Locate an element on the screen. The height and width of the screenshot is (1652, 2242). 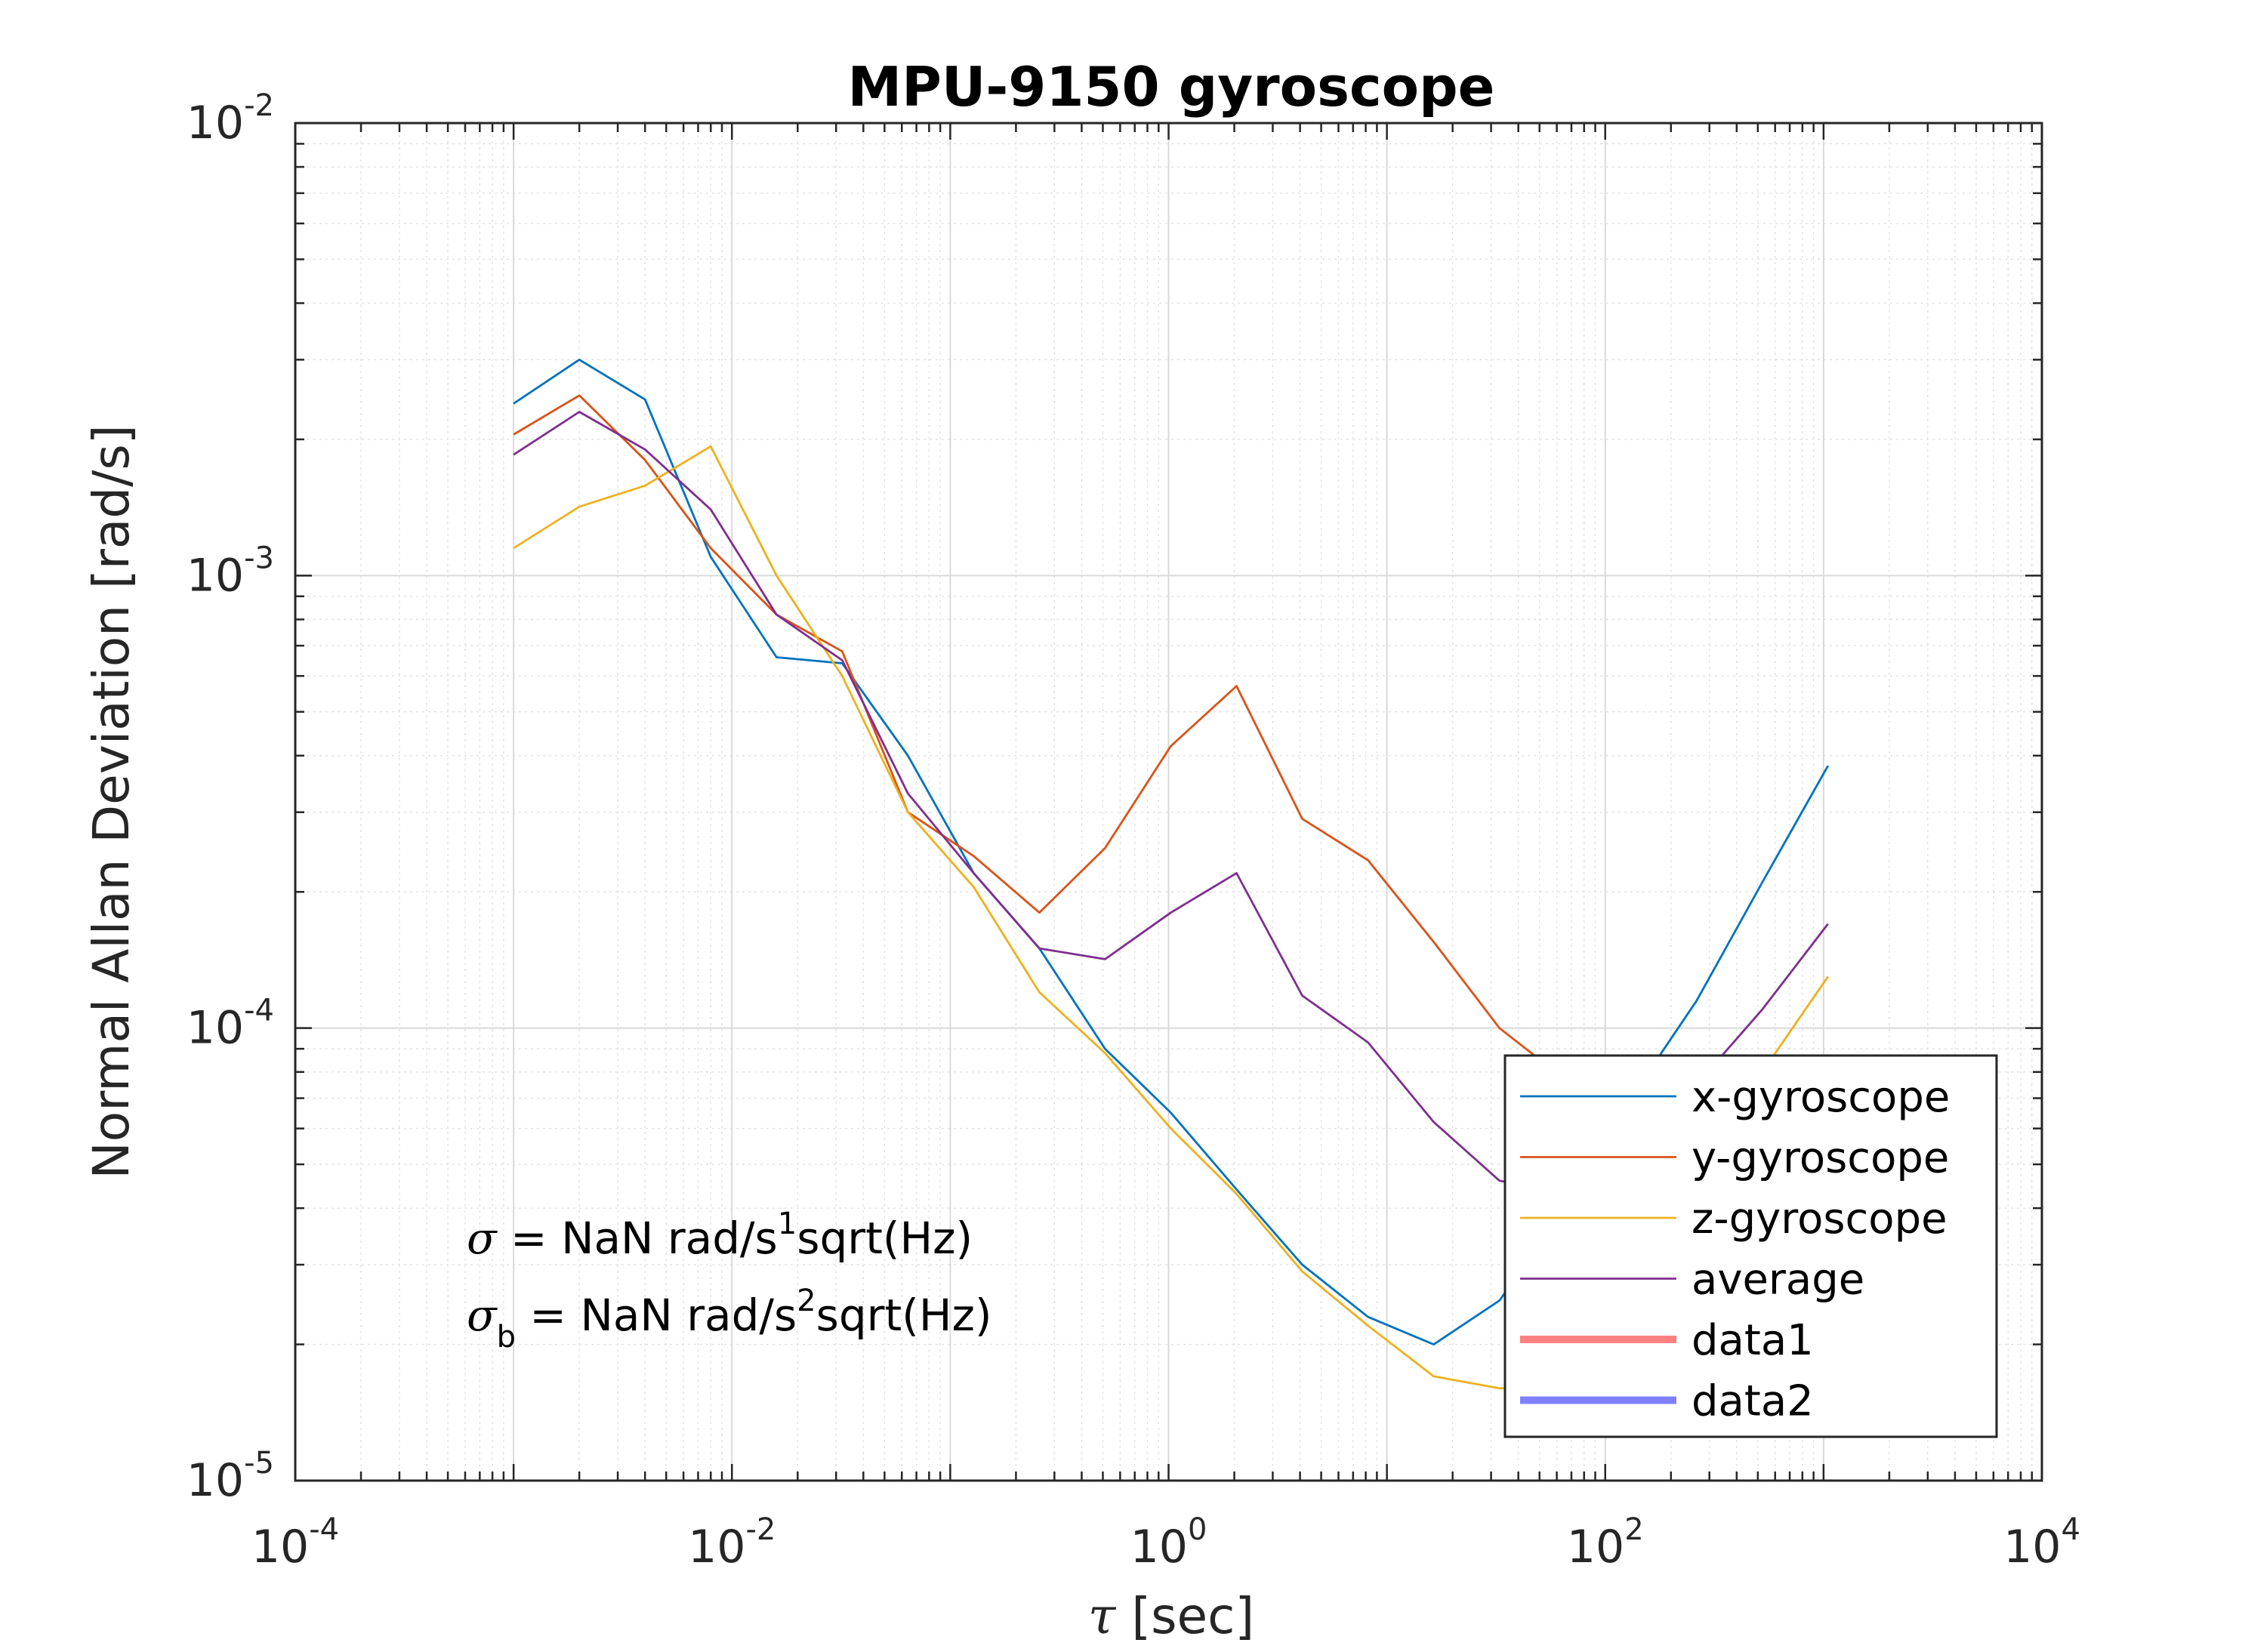
legend-label-data1: data1 is located at coordinates (1753, 1341).